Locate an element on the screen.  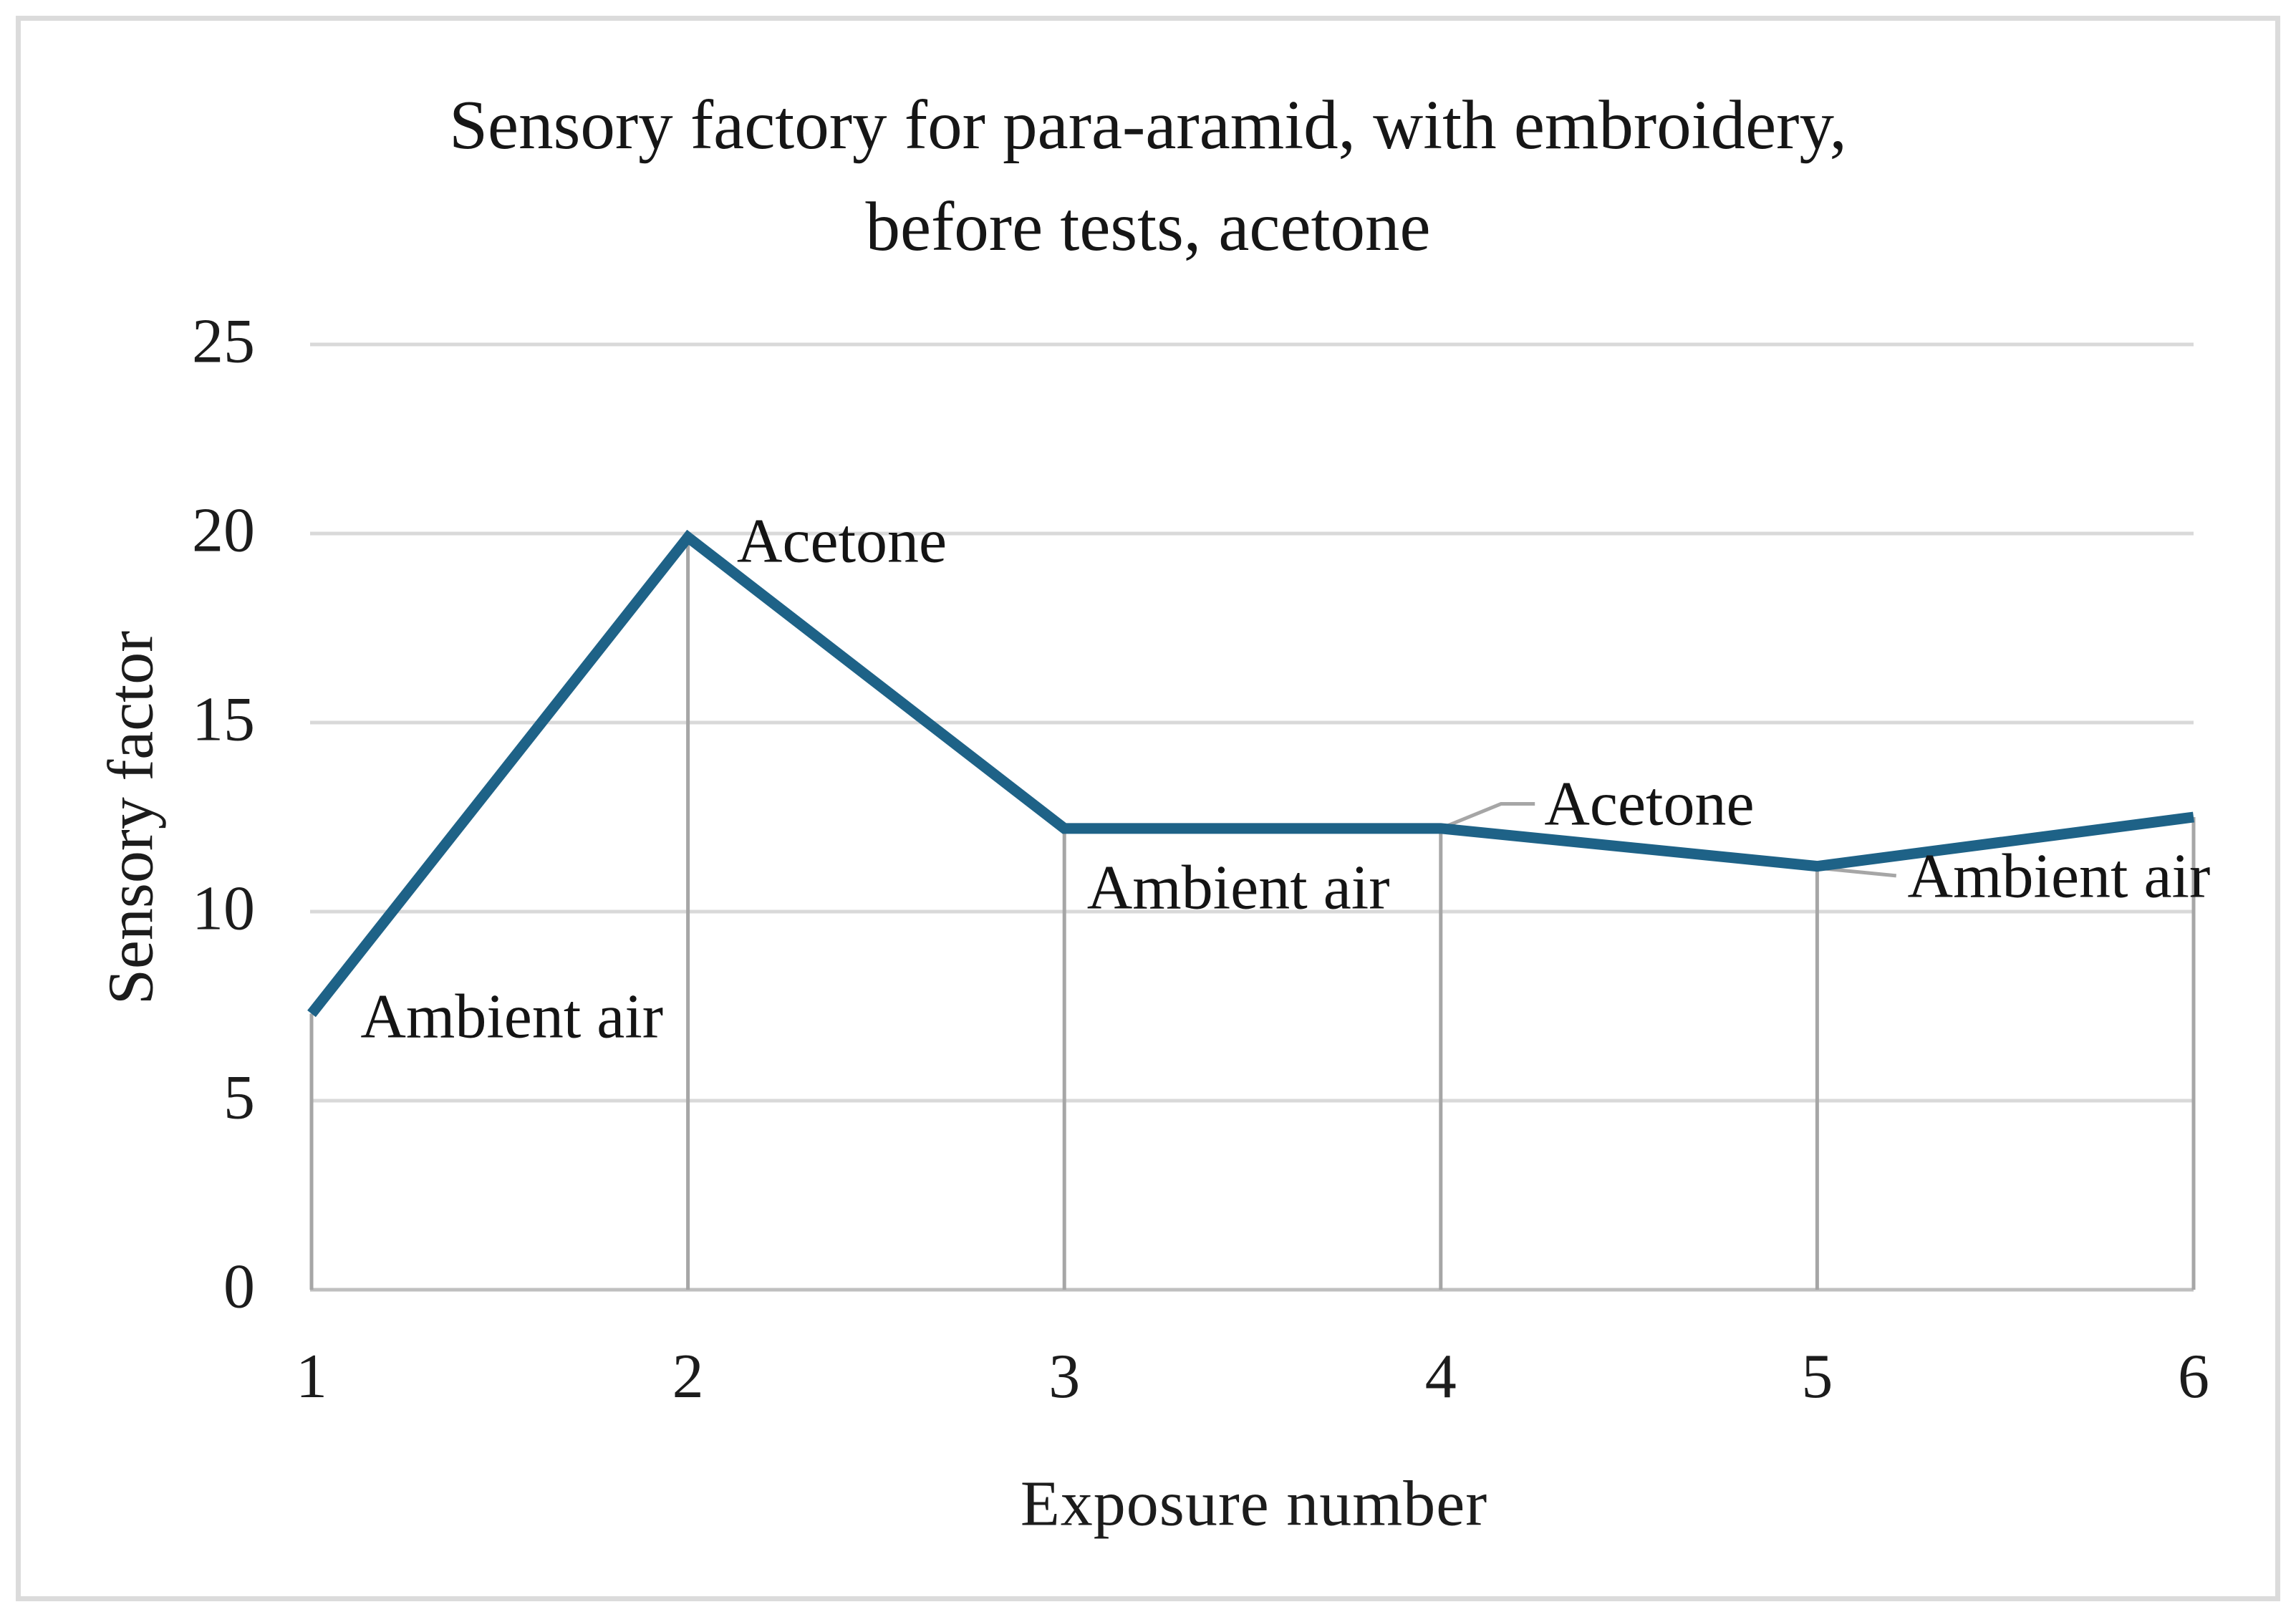
x-tick-label-2: 2 is located at coordinates (688, 1376).